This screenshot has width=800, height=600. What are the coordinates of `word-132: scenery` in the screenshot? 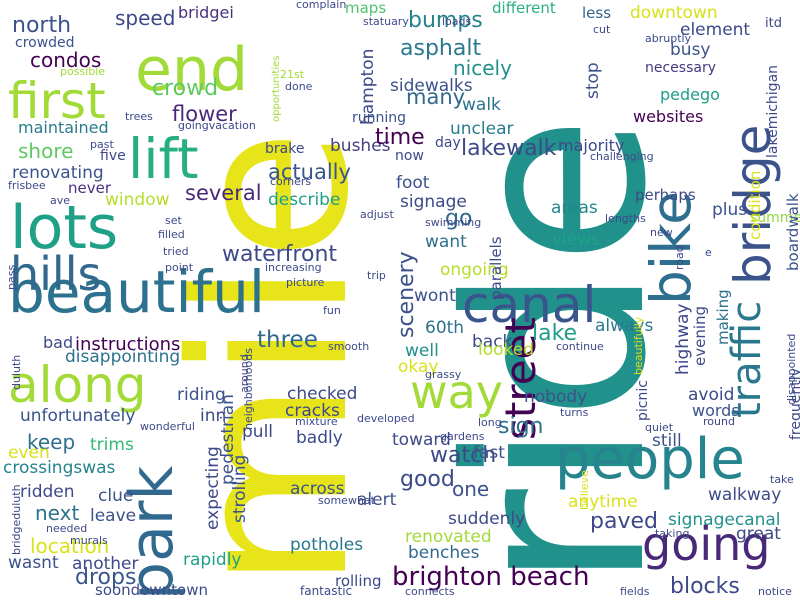 It's located at (406, 294).